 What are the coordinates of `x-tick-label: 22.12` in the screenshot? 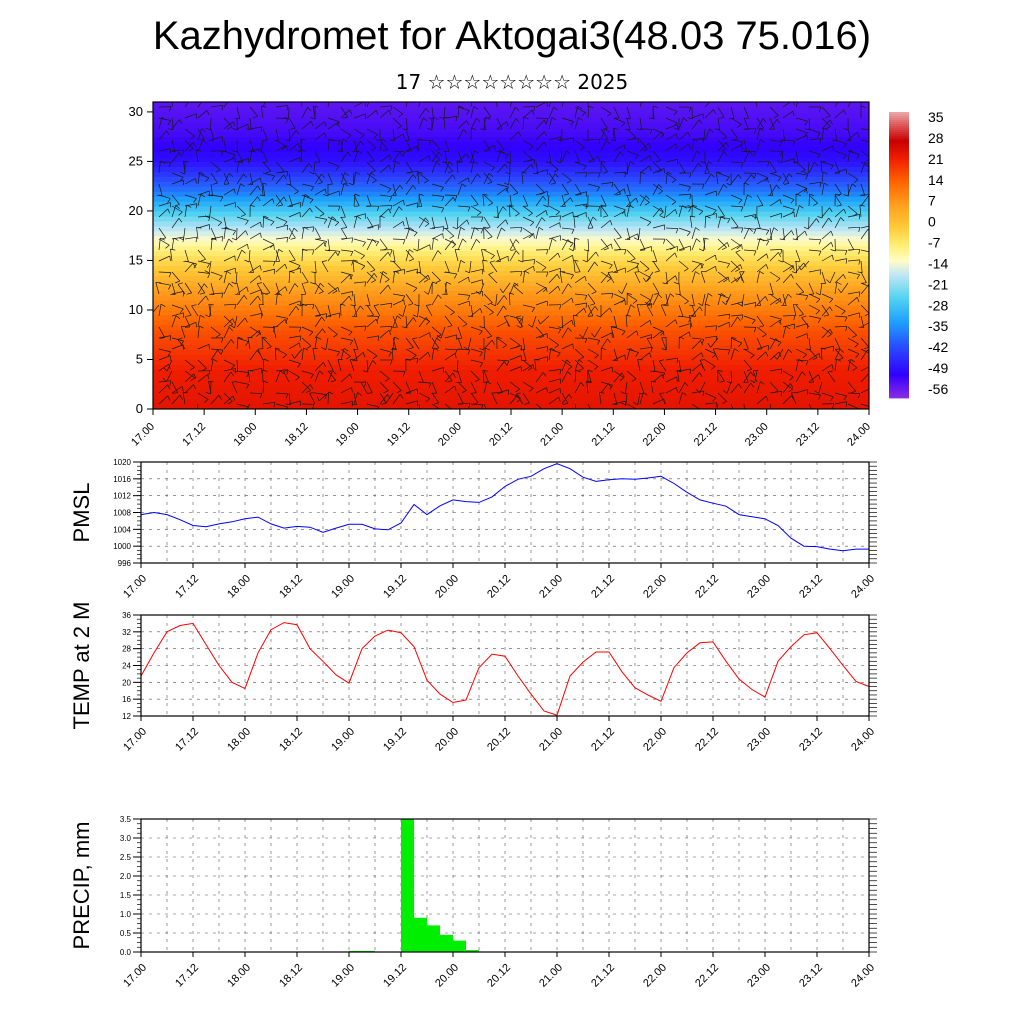 It's located at (706, 435).